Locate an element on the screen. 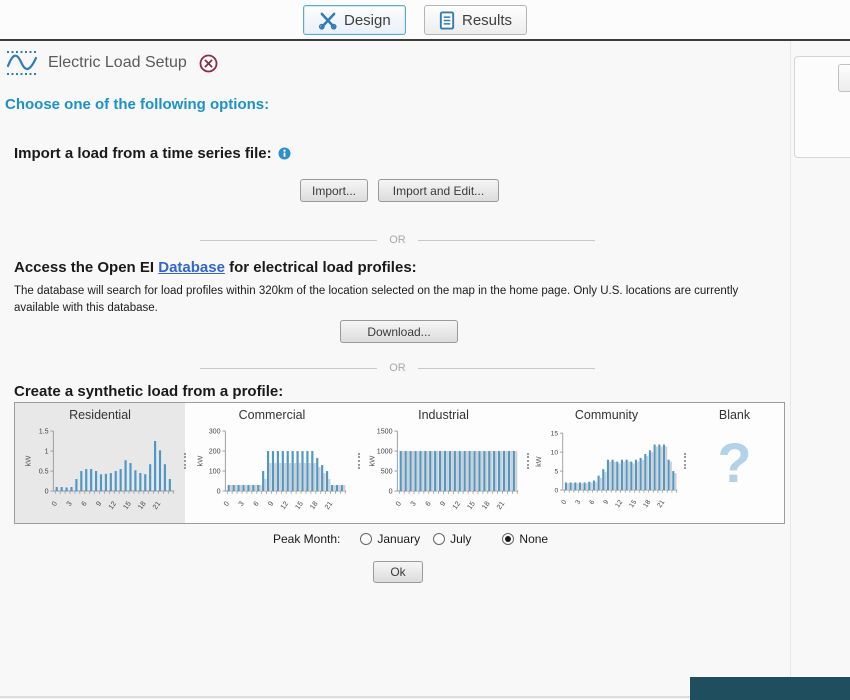 The height and width of the screenshot is (700, 850). results-tab-label: Results is located at coordinates (487, 20).